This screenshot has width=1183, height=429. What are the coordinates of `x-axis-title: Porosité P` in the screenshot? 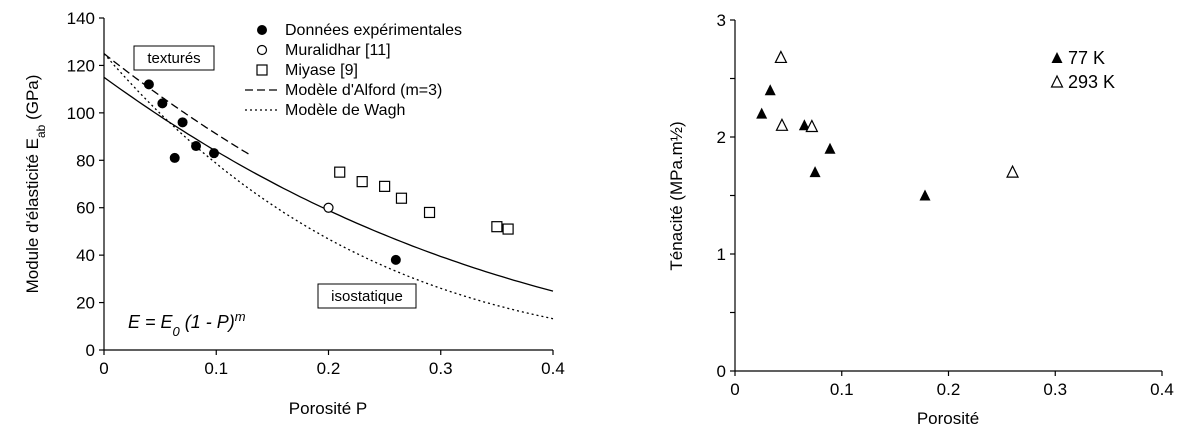 It's located at (328, 408).